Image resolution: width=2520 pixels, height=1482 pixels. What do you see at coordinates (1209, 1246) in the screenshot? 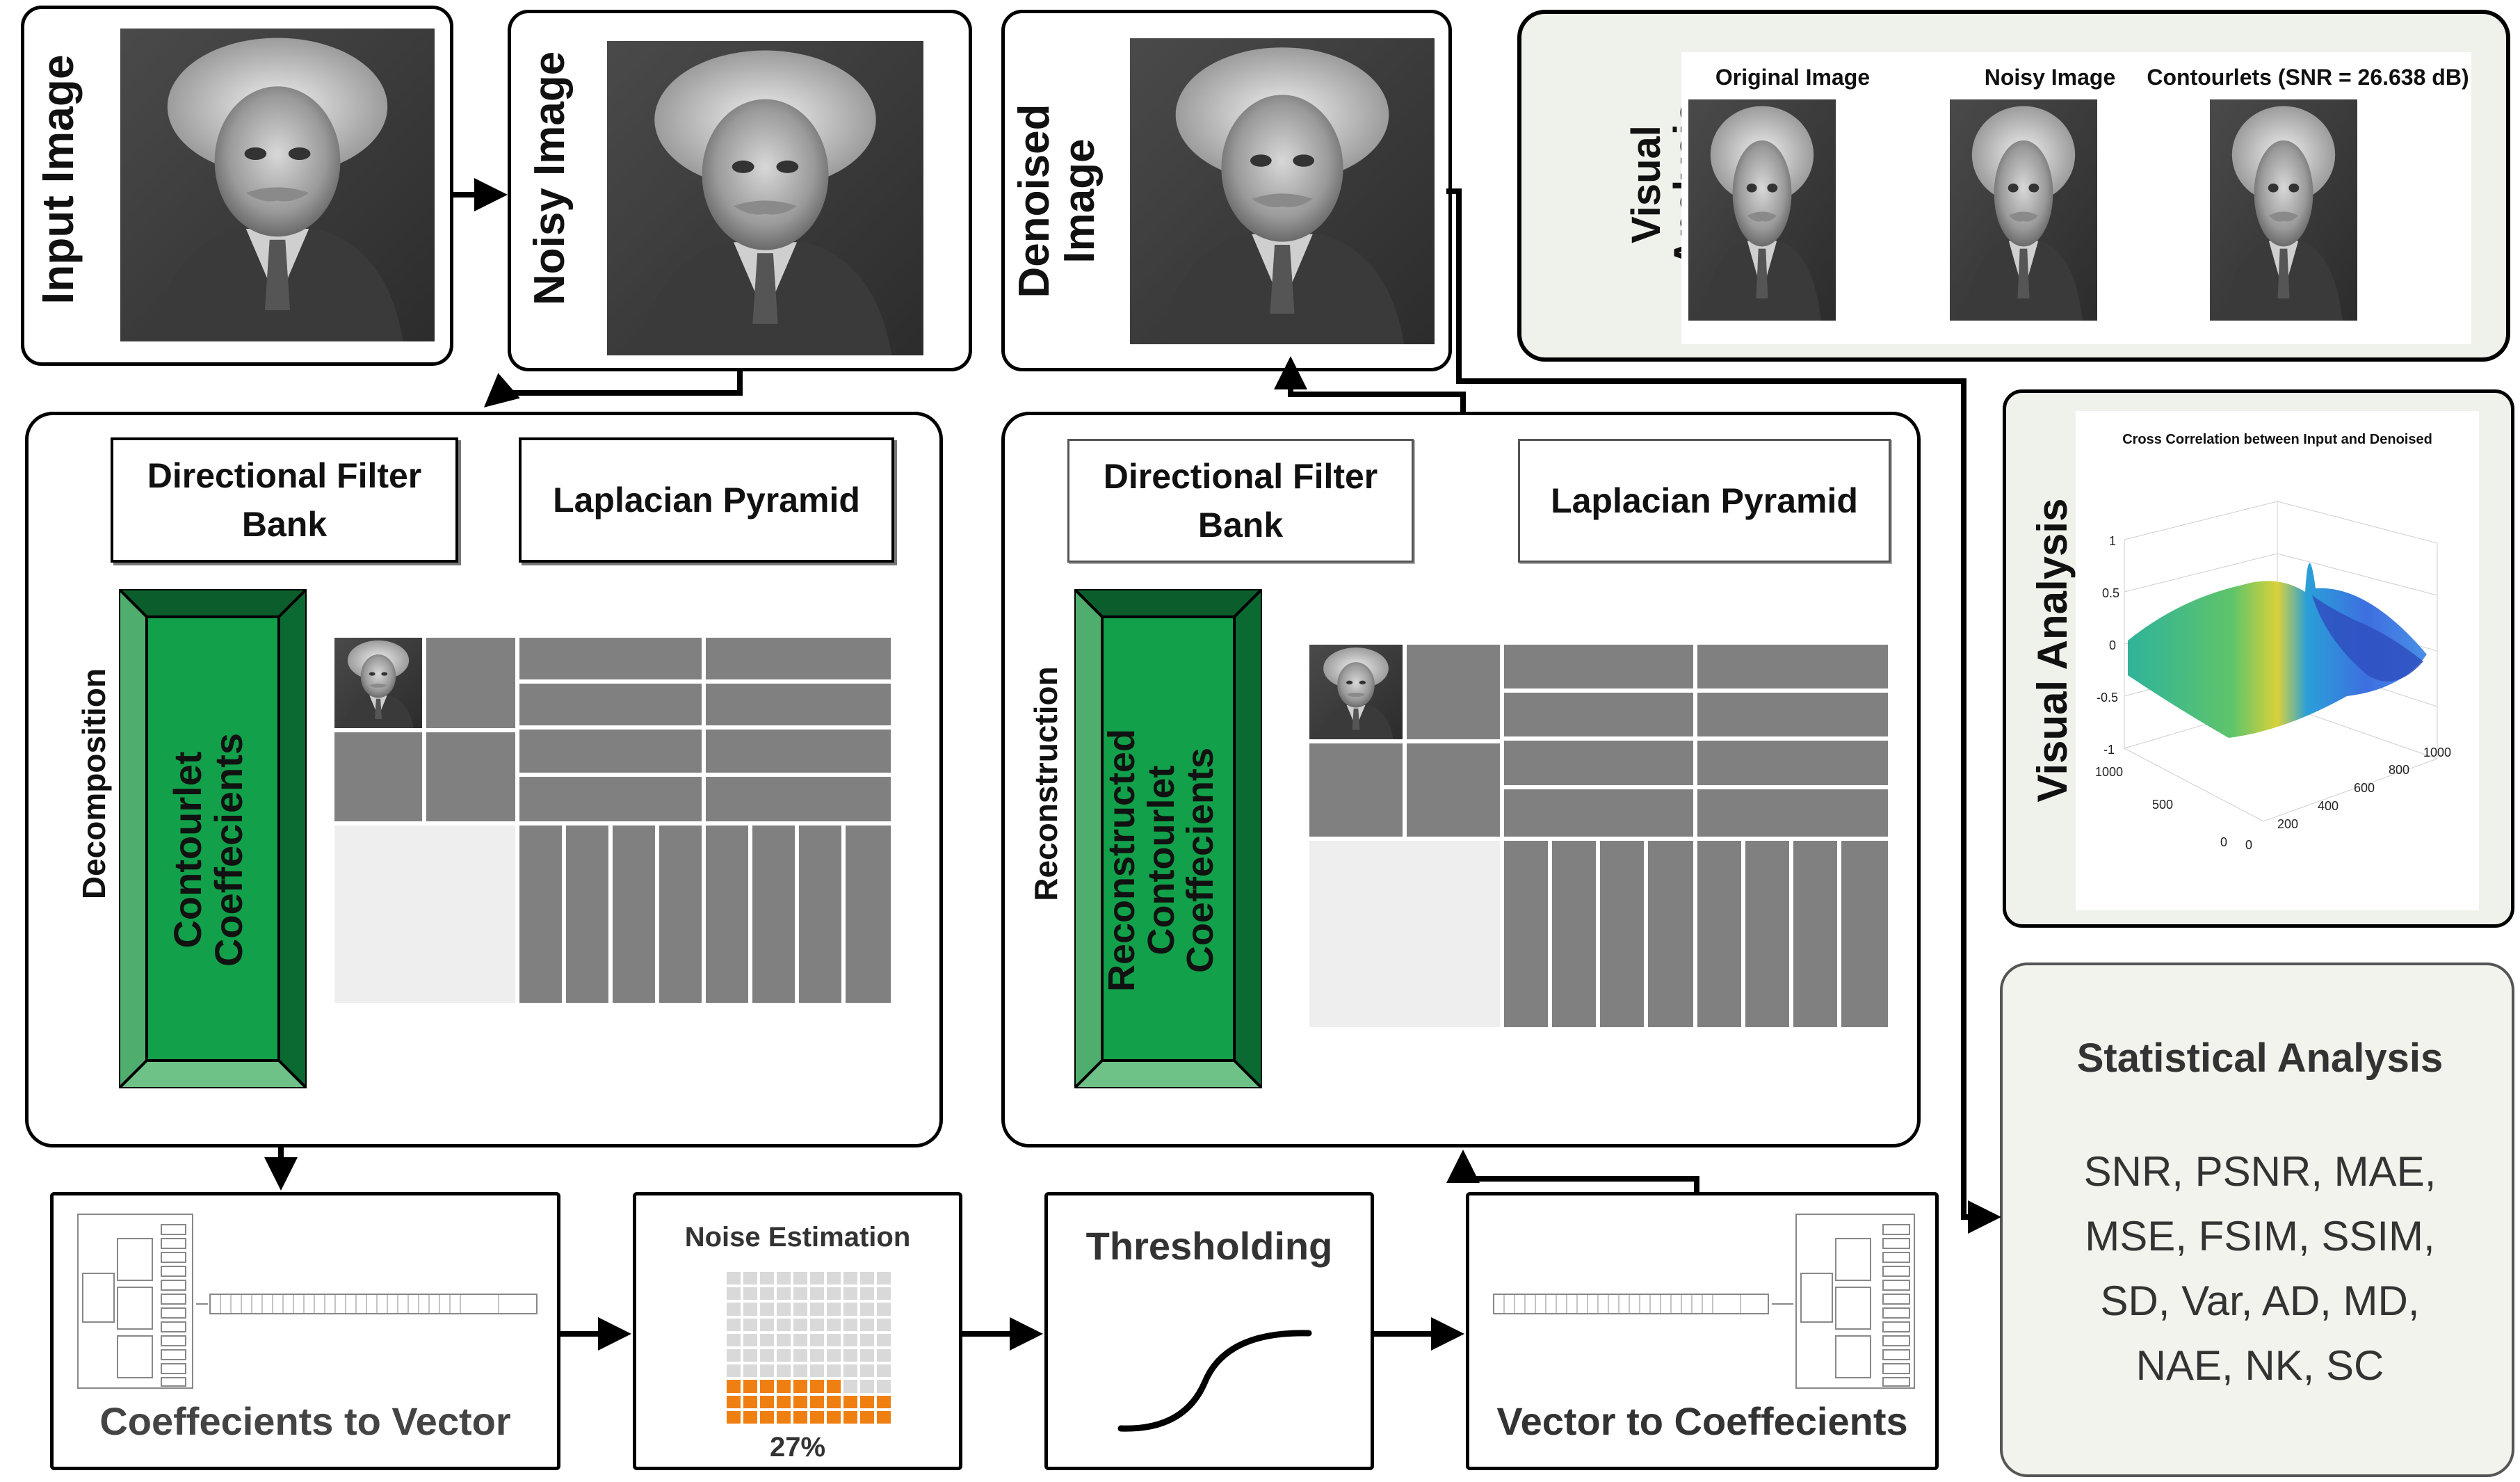
I see `thresholding-label: Thresholding` at bounding box center [1209, 1246].